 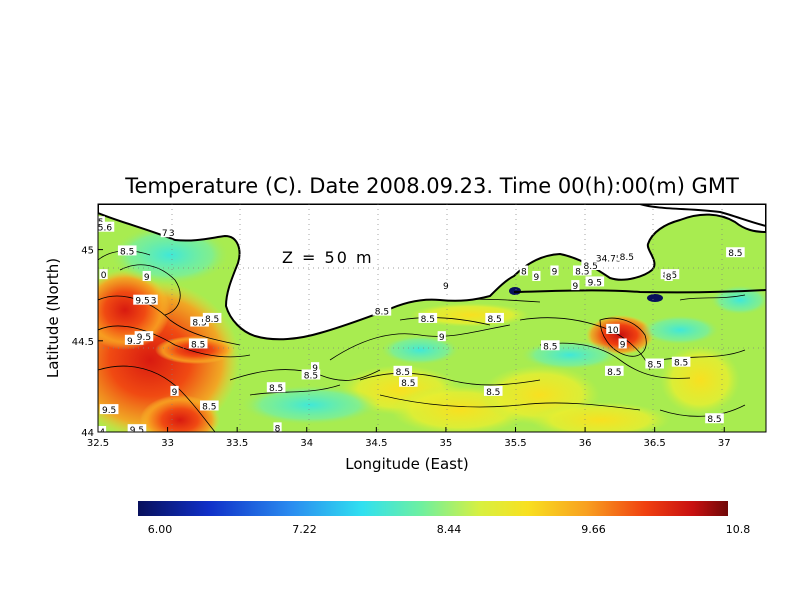 I want to click on x-tick-label: 35.5, so click(x=515, y=443).